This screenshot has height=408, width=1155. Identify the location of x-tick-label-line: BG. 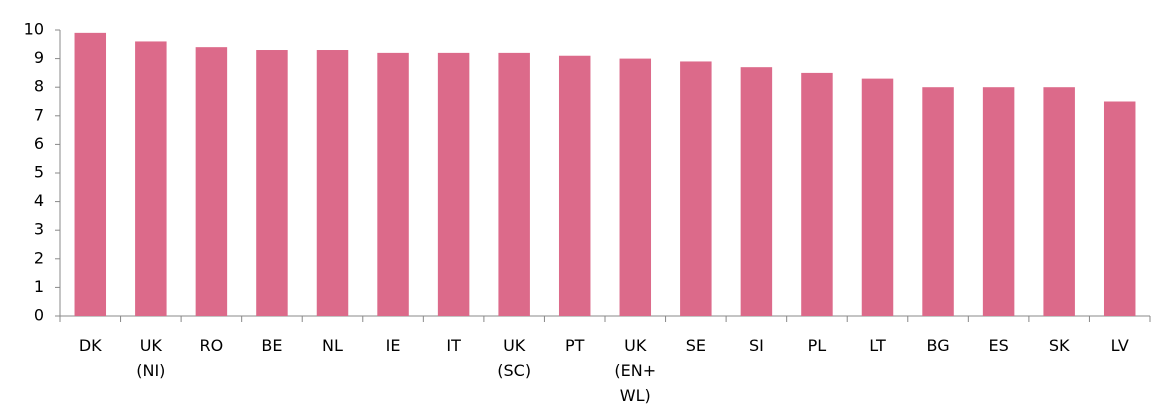
(938, 345).